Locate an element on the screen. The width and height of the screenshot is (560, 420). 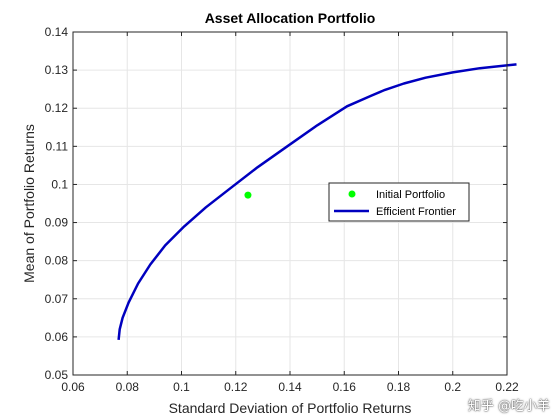
legend-label: Efficient Frontier is located at coordinates (416, 212).